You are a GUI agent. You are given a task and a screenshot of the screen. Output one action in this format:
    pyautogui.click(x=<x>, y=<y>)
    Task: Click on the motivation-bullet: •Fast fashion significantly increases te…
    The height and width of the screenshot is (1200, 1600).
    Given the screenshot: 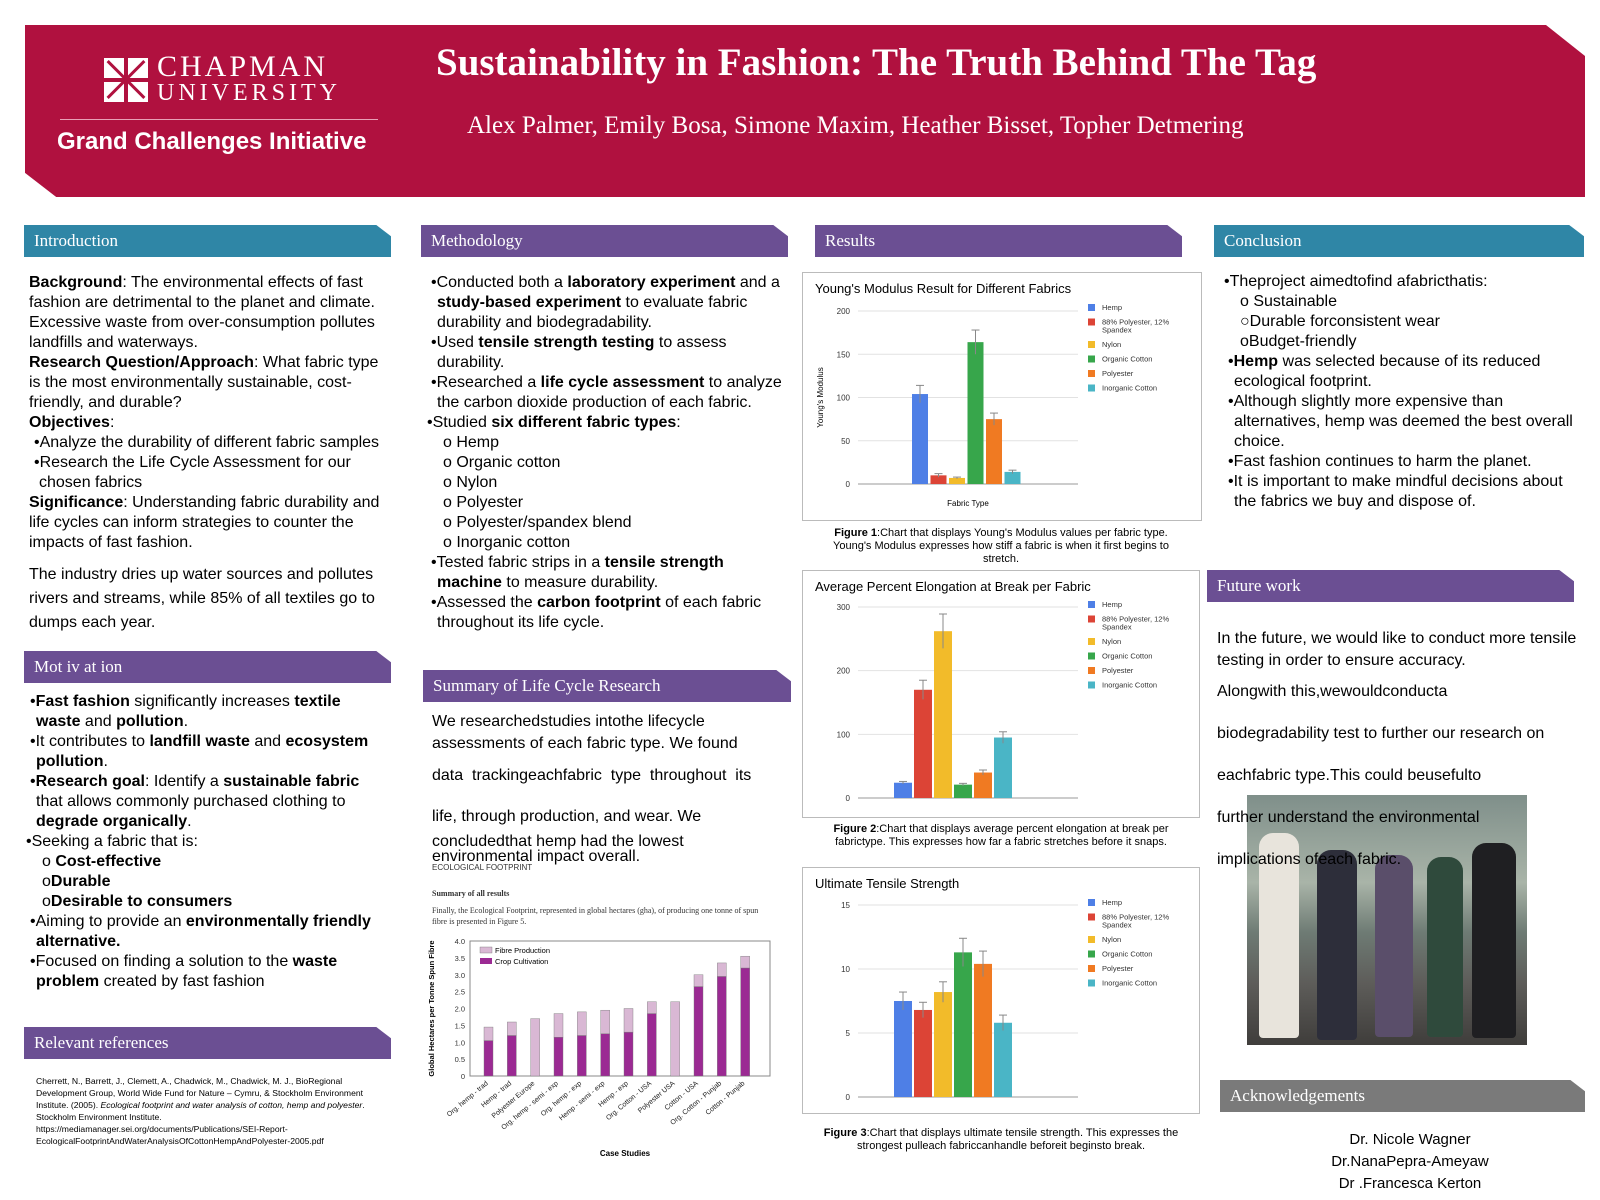 What is the action you would take?
    pyautogui.click(x=185, y=711)
    